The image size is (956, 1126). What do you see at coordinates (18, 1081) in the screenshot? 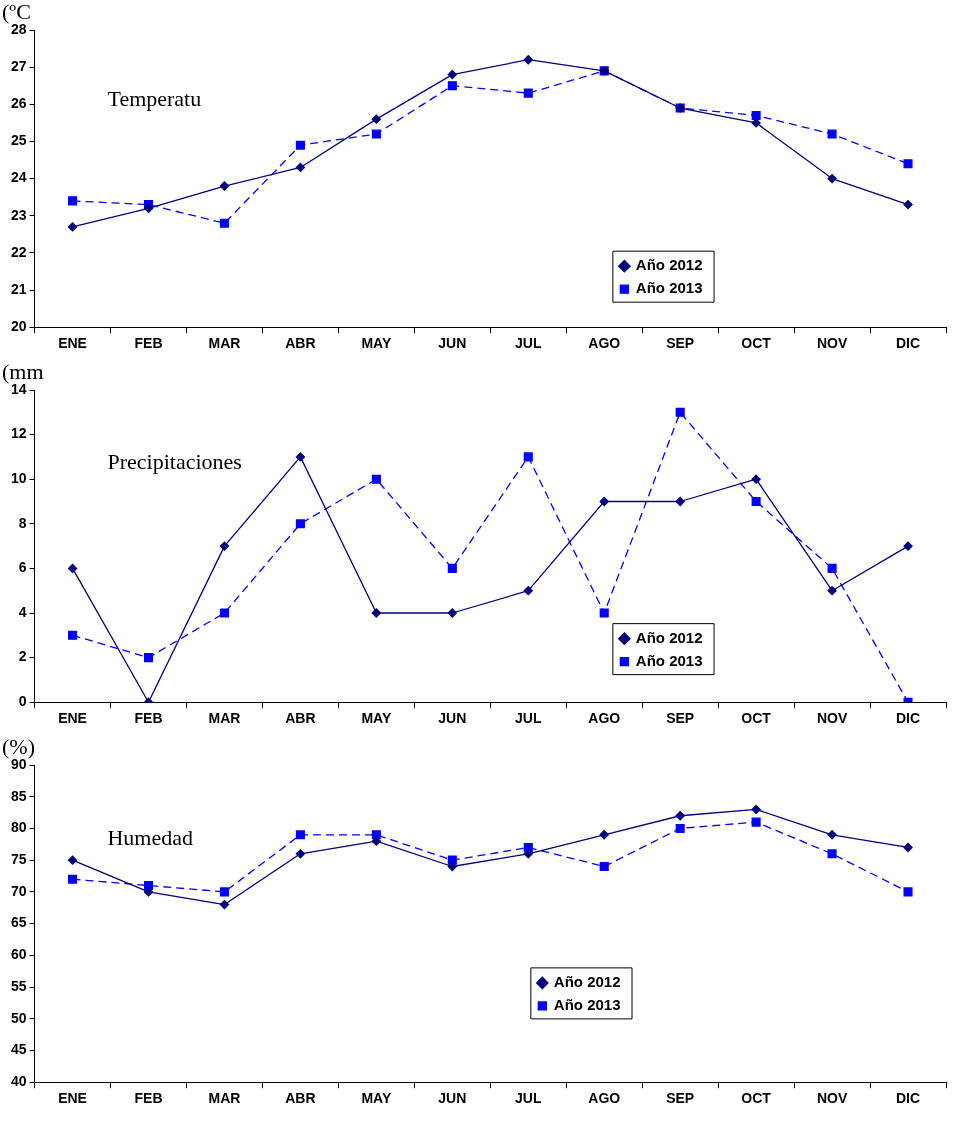
I see `y-tick-label: 40` at bounding box center [18, 1081].